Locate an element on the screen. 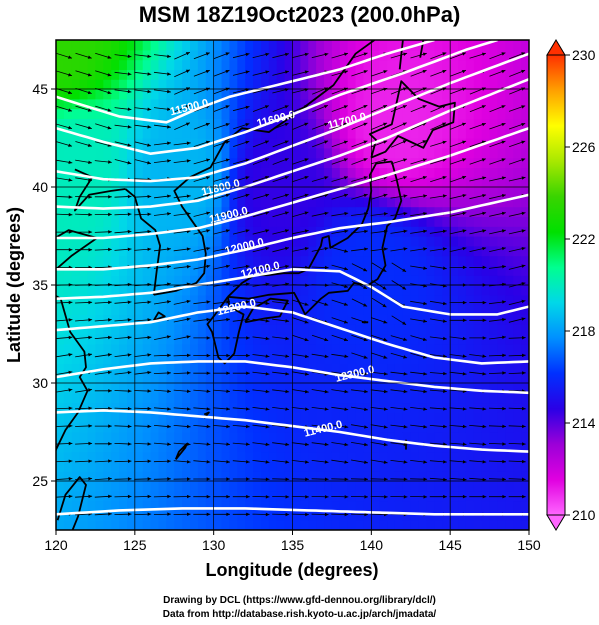  colorbar-max-arrow is located at coordinates (556, 47).